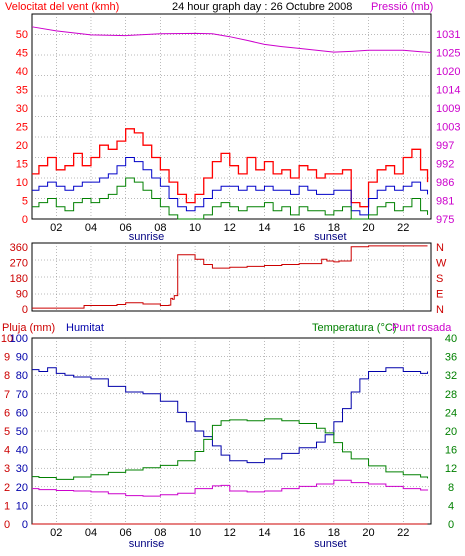 The height and width of the screenshot is (556, 465). I want to click on wind-direction-series-line, so click(230, 277).